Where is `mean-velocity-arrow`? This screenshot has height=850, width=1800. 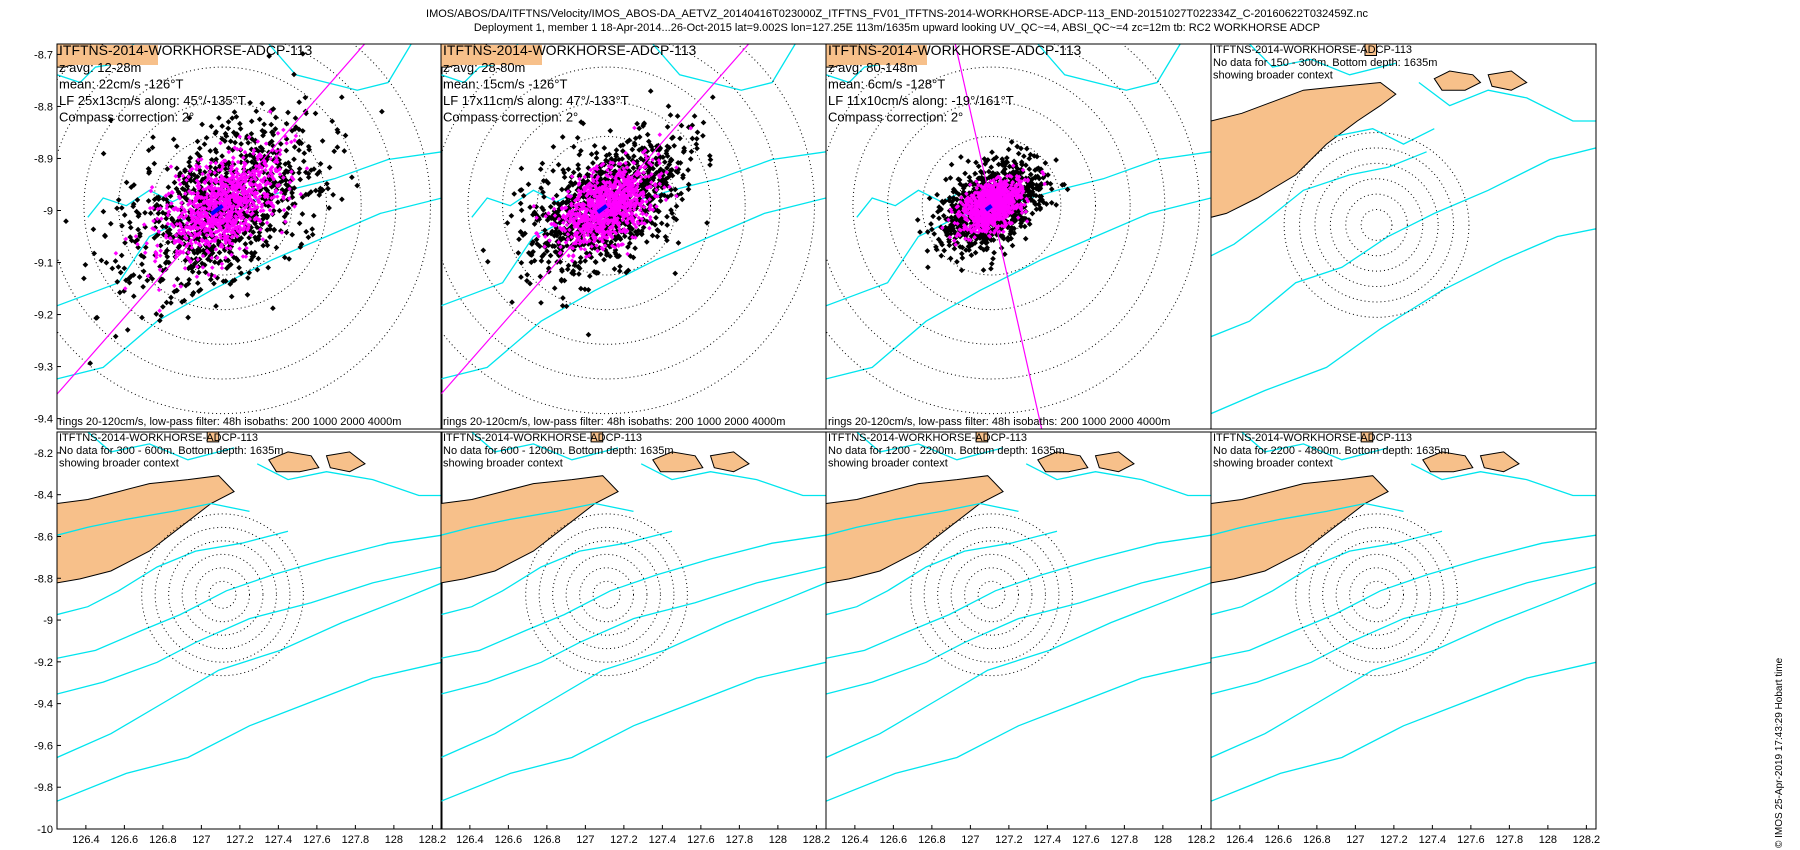 mean-velocity-arrow is located at coordinates (602, 209).